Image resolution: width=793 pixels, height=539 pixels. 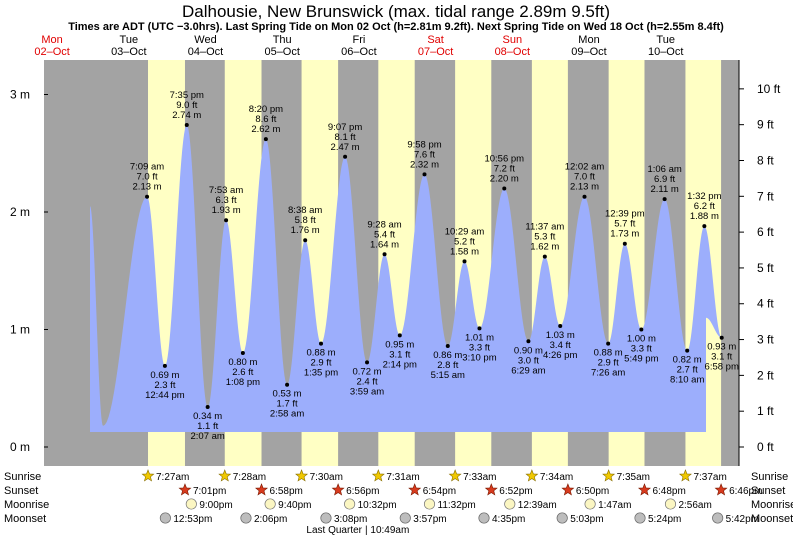 I want to click on sunrise-time: 7:31am, so click(x=402, y=477).